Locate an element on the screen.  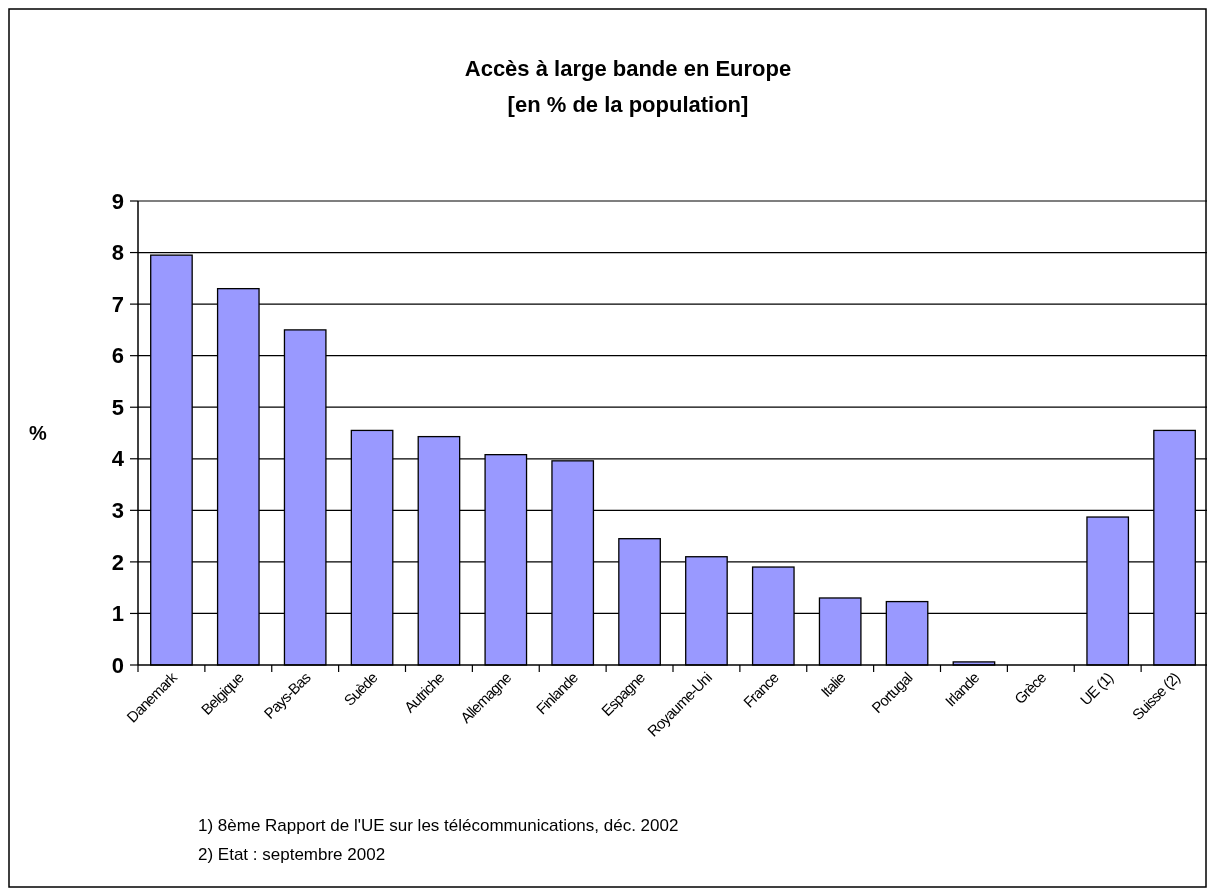
text: 1) 8ème Rapport de l'UE sur les télécommunications, déc. 2002 is located at coordinates (438, 825).